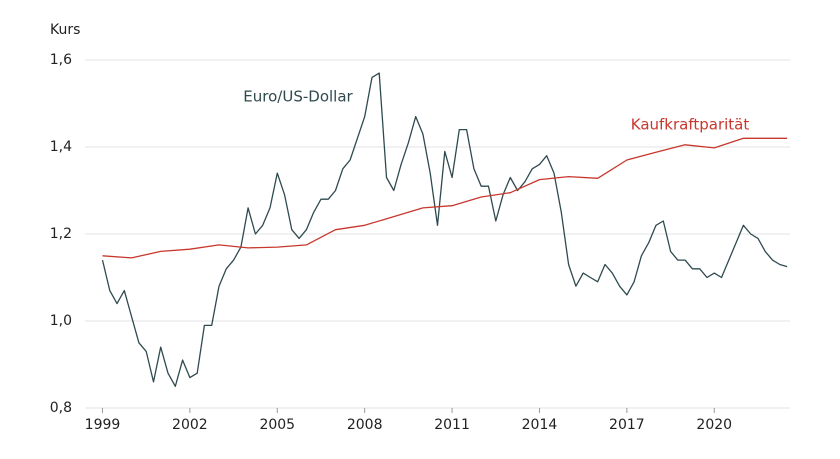 This screenshot has height=459, width=840. I want to click on x-tick-label: 2011, so click(452, 425).